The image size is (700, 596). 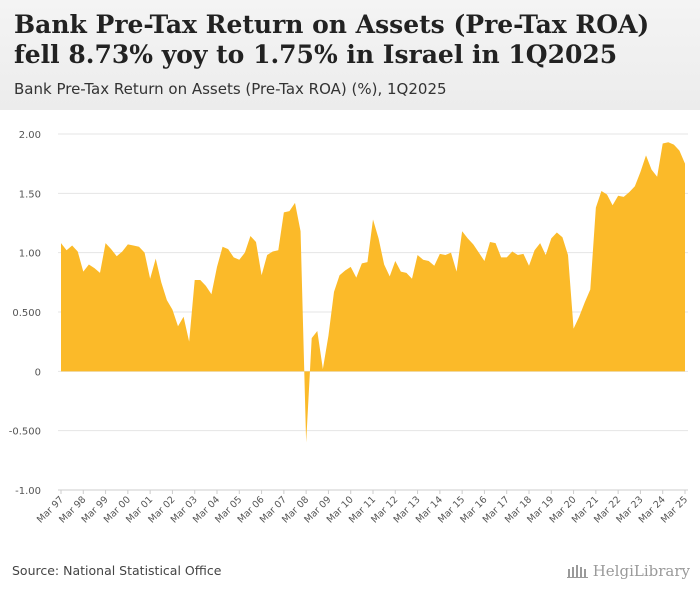 I want to click on y-tick-label: -1.00, so click(x=28, y=491).